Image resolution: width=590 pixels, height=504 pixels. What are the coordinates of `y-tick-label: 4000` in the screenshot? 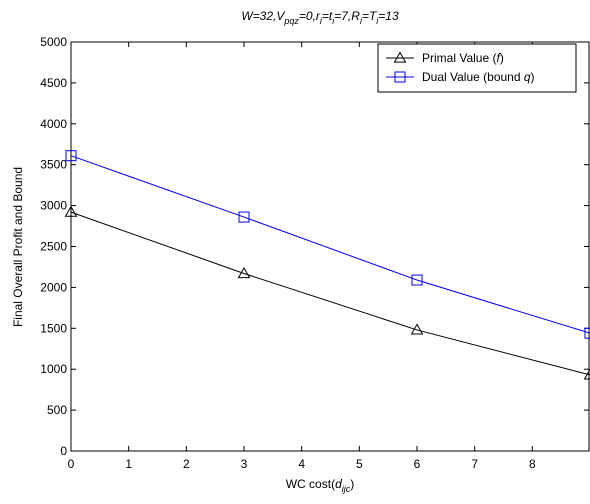 It's located at (53, 124).